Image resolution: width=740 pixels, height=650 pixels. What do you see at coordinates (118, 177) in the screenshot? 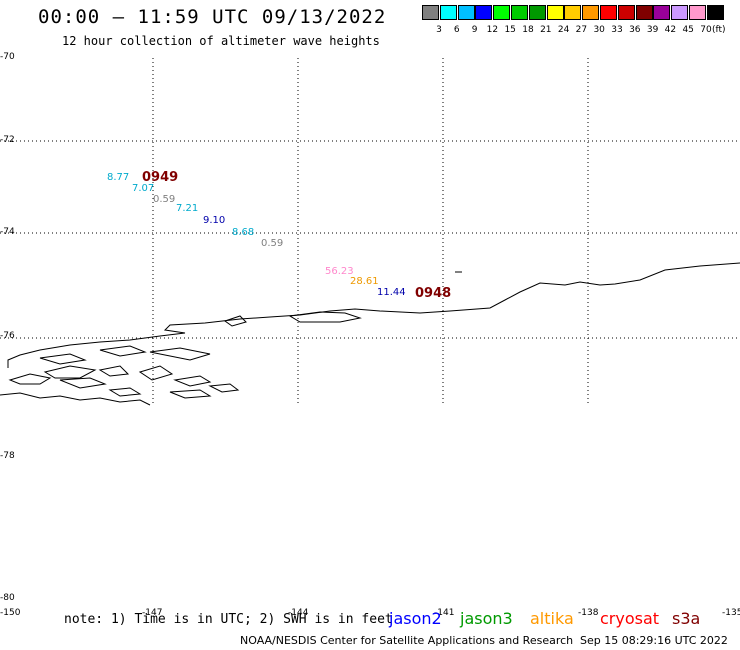
I see `wave-height-label: 8.77` at bounding box center [118, 177].